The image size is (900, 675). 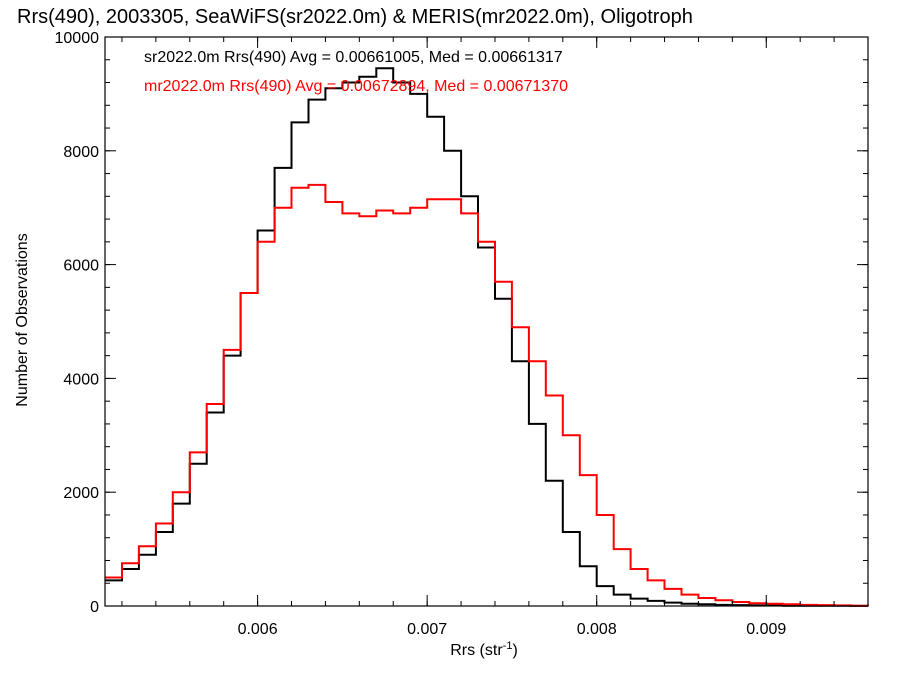 I want to click on x-tick-label: 0.006, so click(x=258, y=629).